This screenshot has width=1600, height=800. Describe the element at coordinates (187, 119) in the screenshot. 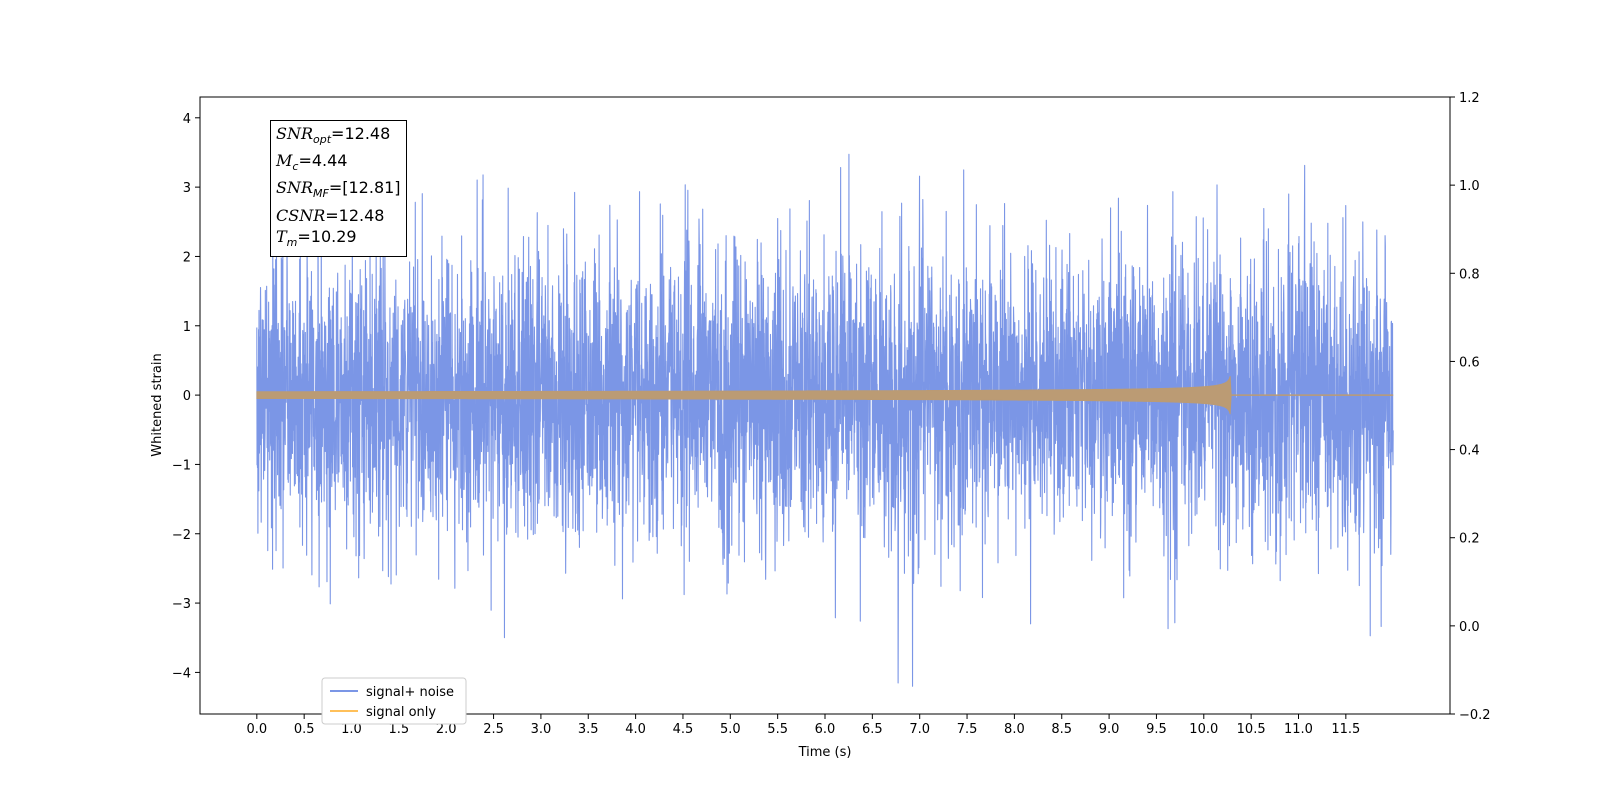

I see `y-tick-label: 4` at that location.